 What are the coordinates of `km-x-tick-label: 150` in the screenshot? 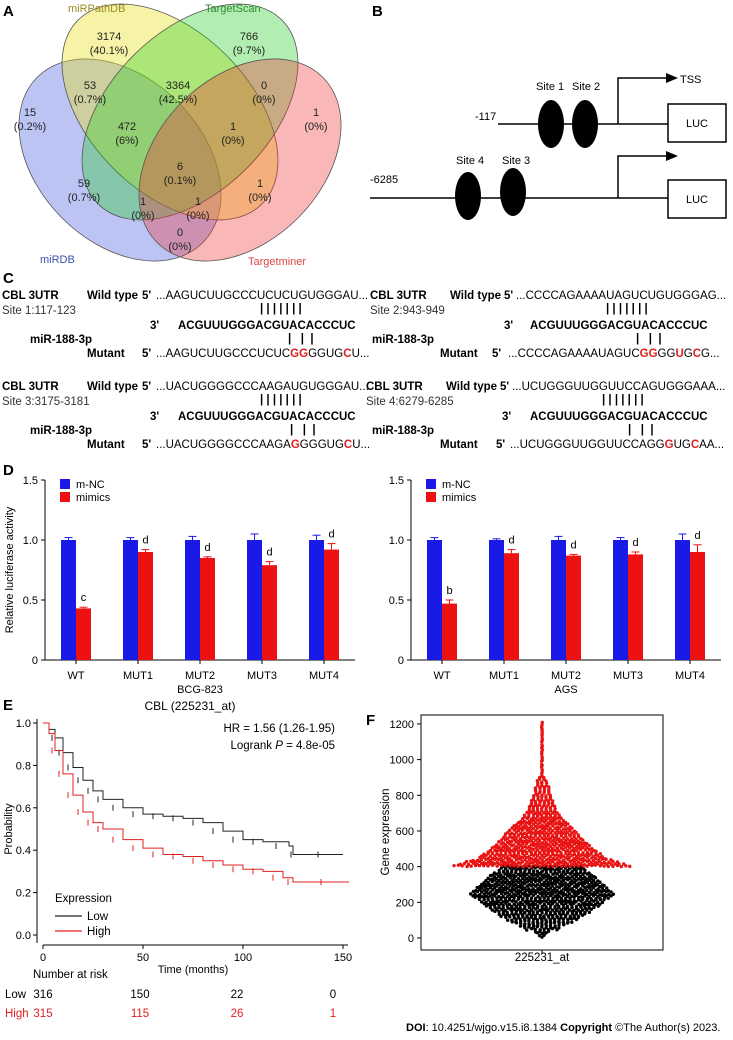 It's located at (343, 958).